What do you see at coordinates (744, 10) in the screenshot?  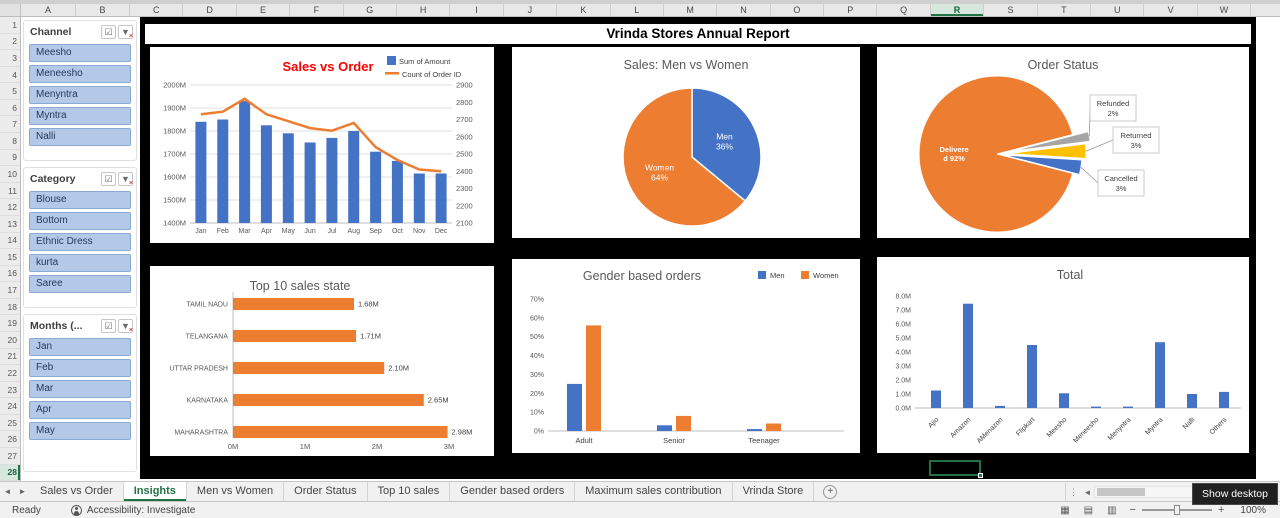 I see `column-header-n: N` at bounding box center [744, 10].